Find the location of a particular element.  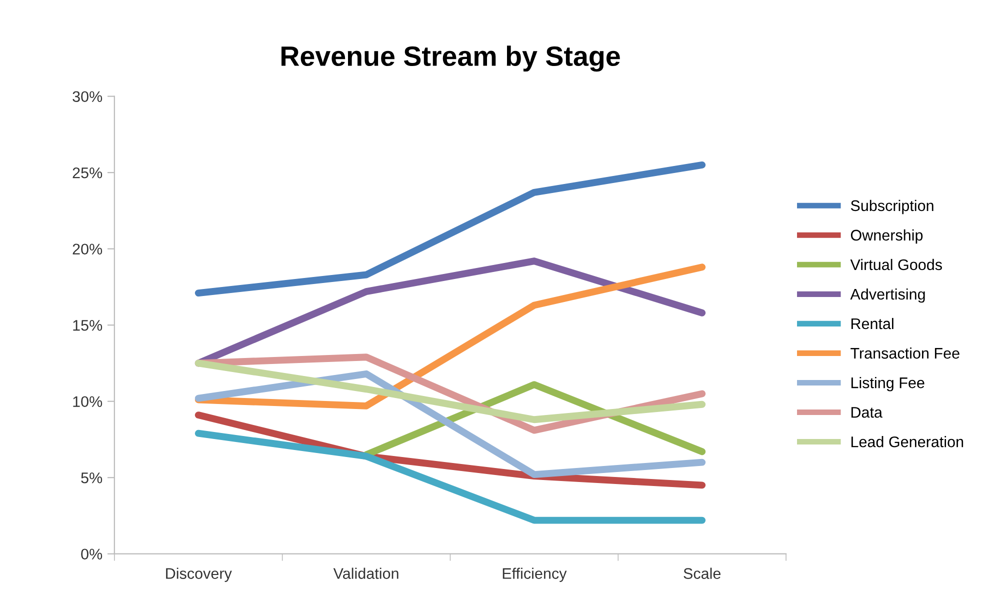

x-tick-label: Efficiency is located at coordinates (534, 575).